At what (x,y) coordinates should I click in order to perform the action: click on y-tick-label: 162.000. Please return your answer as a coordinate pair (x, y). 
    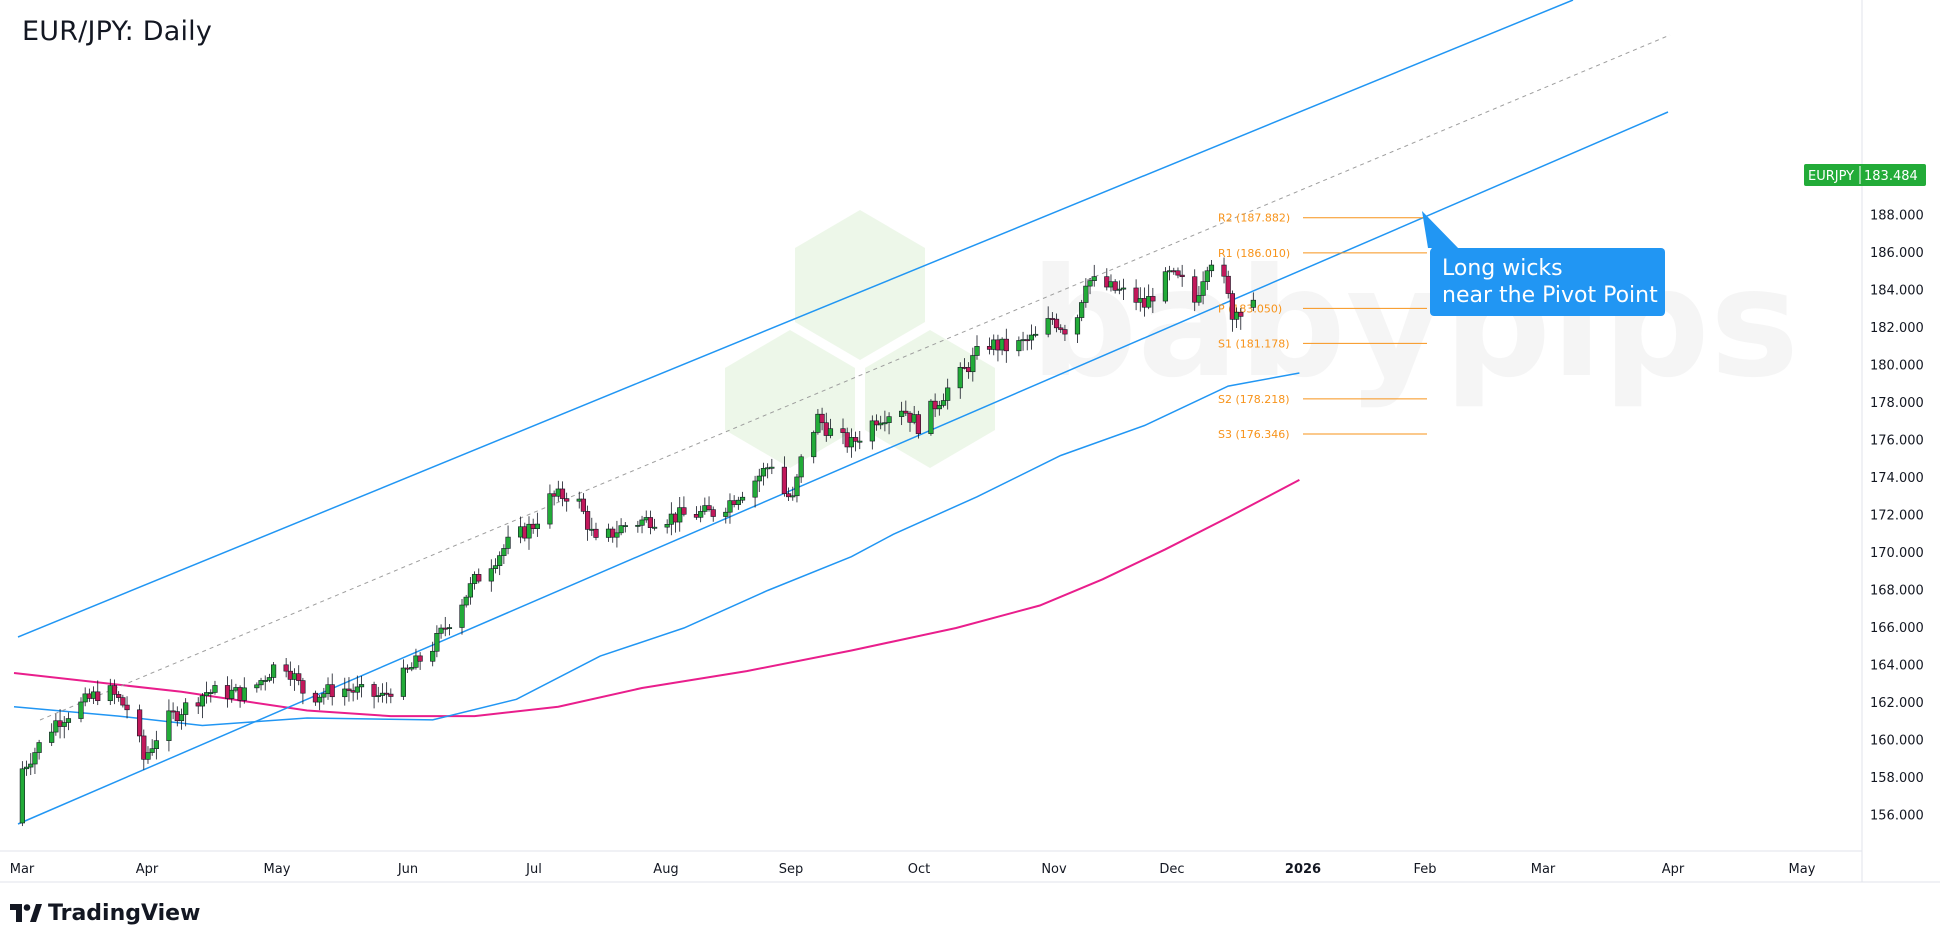
    Looking at the image, I should click on (1897, 703).